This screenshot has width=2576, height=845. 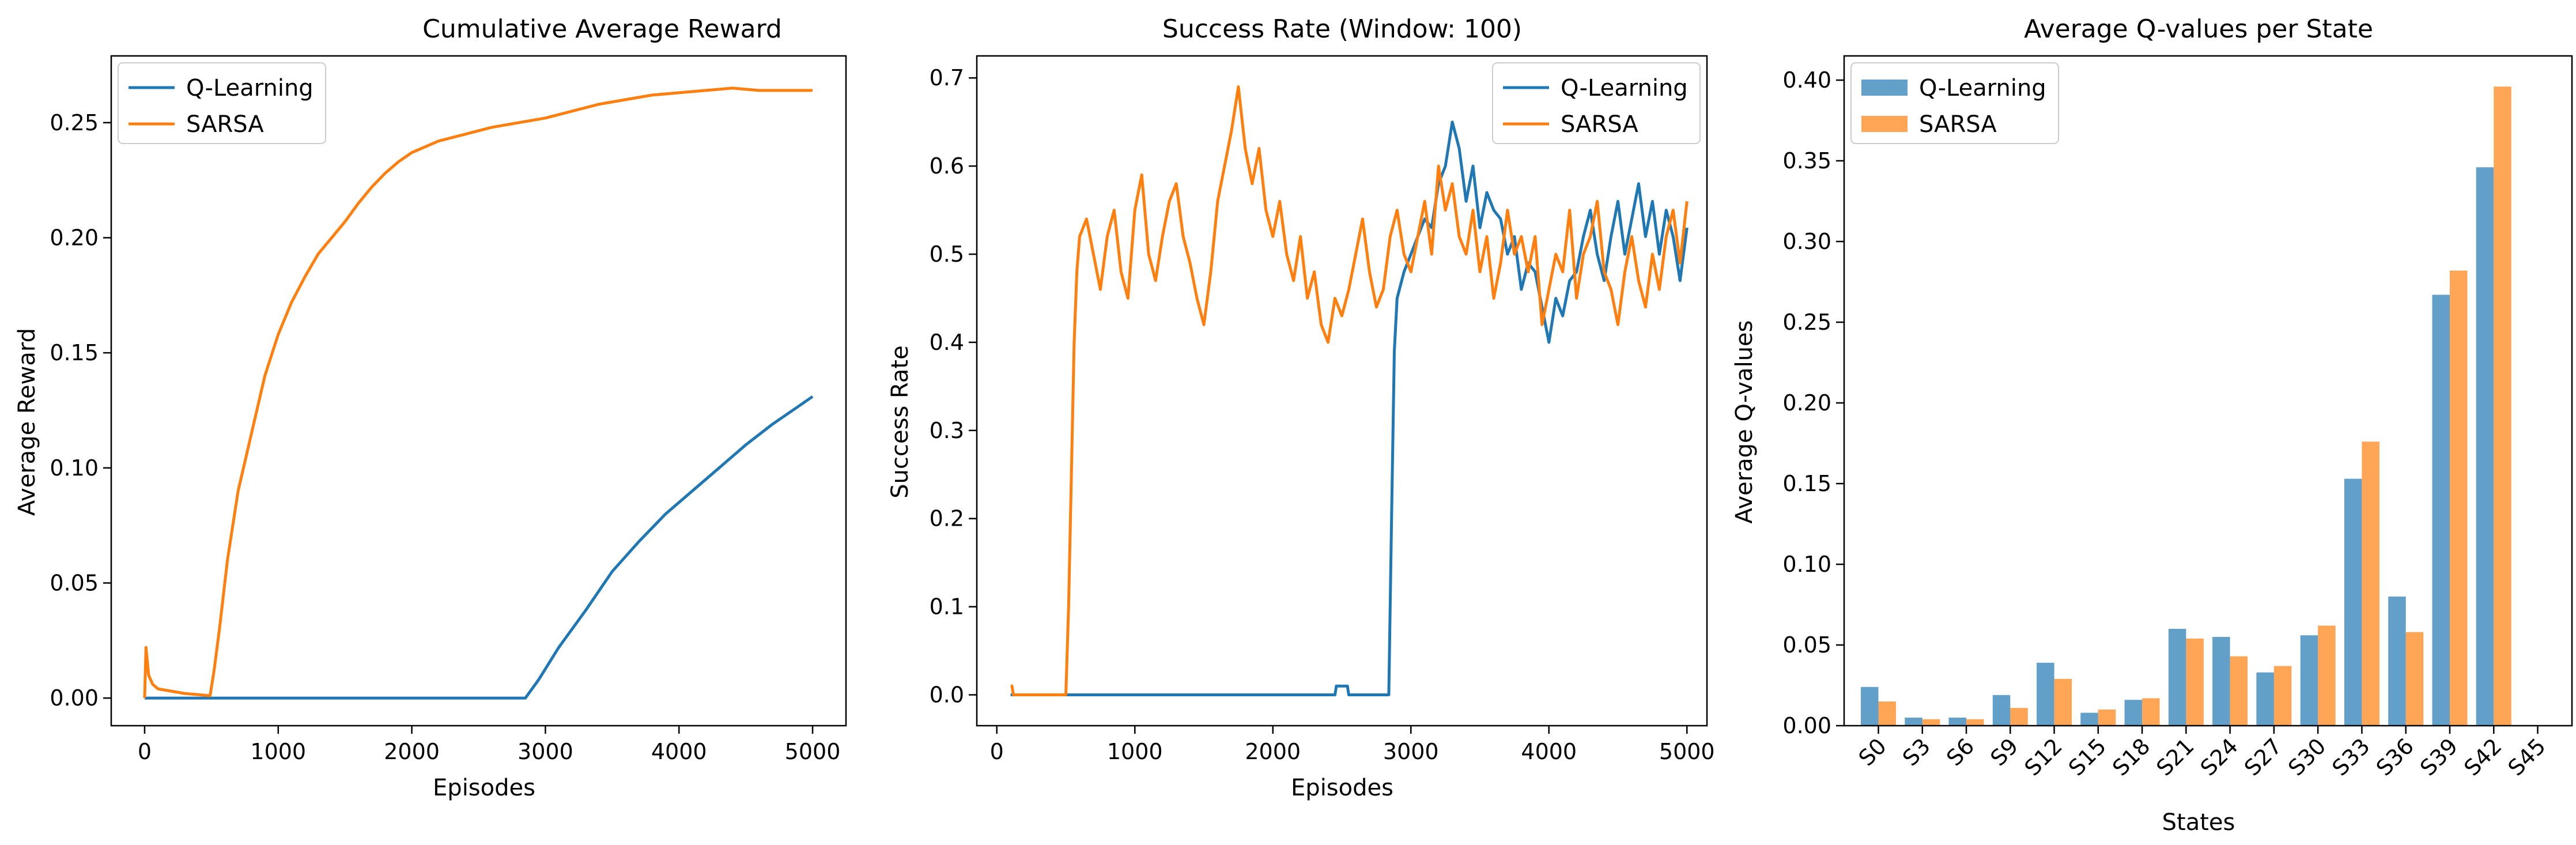 What do you see at coordinates (947, 518) in the screenshot?
I see `y-tick-label: 0.2` at bounding box center [947, 518].